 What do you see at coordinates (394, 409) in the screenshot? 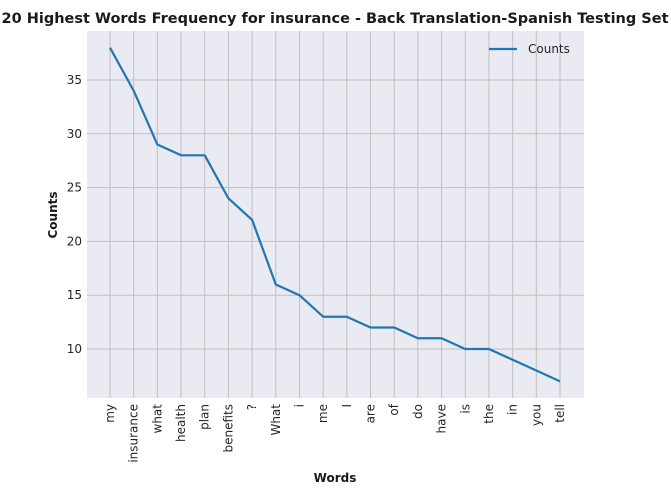
I see `x-tick-label: of` at bounding box center [394, 409].